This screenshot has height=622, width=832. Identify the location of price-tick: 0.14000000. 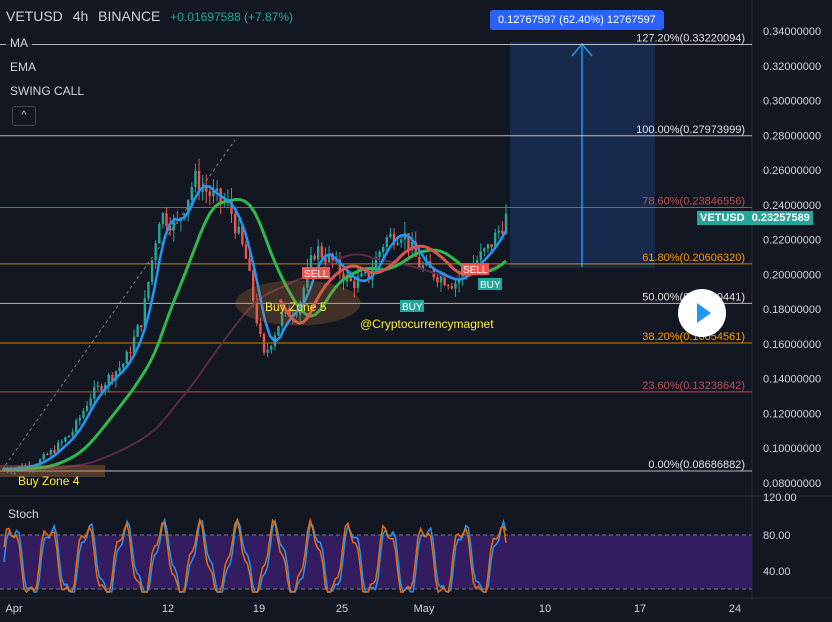
(792, 380).